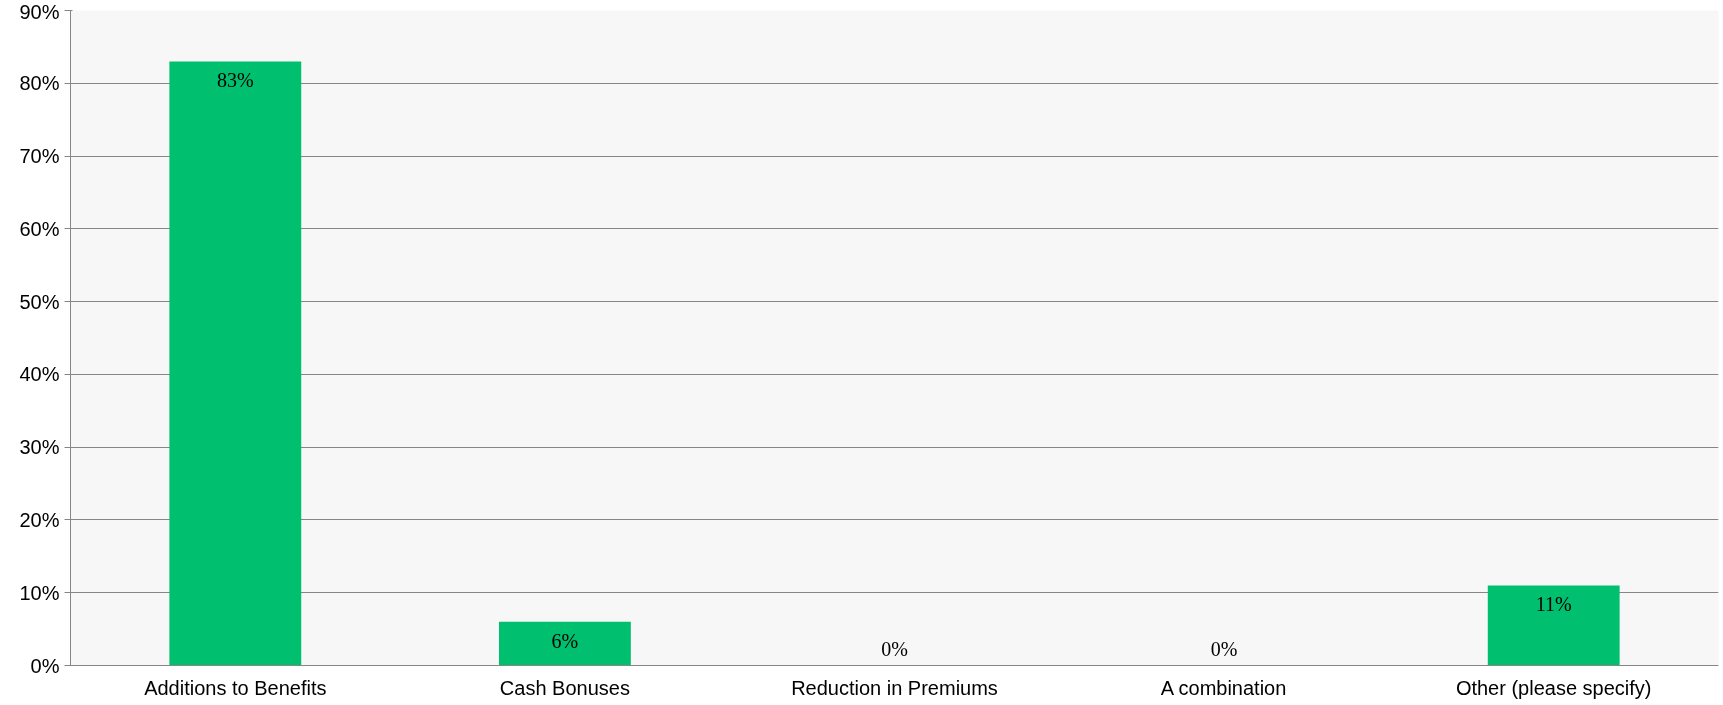  I want to click on y-tick-label: 80%, so click(39, 83).